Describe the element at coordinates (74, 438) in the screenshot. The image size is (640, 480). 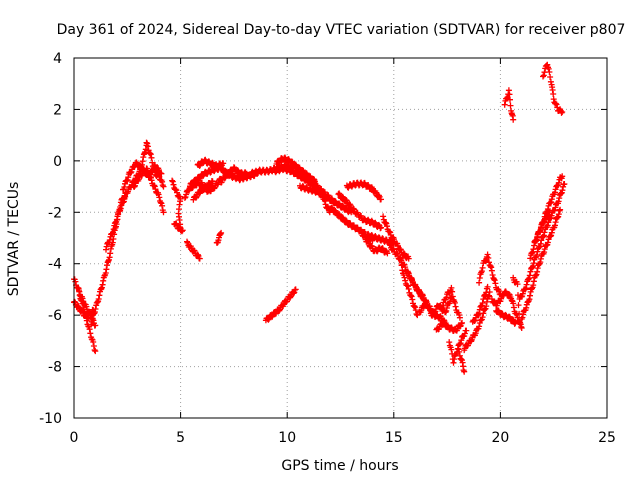
I see `x-tick-label: 0` at that location.